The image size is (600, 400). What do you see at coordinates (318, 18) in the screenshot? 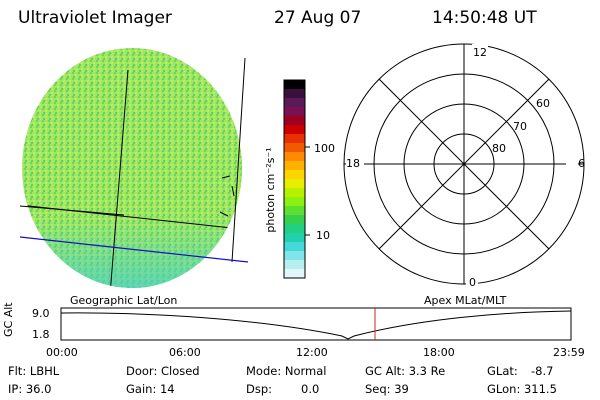
I see `date-readout: 27 Aug 07` at bounding box center [318, 18].